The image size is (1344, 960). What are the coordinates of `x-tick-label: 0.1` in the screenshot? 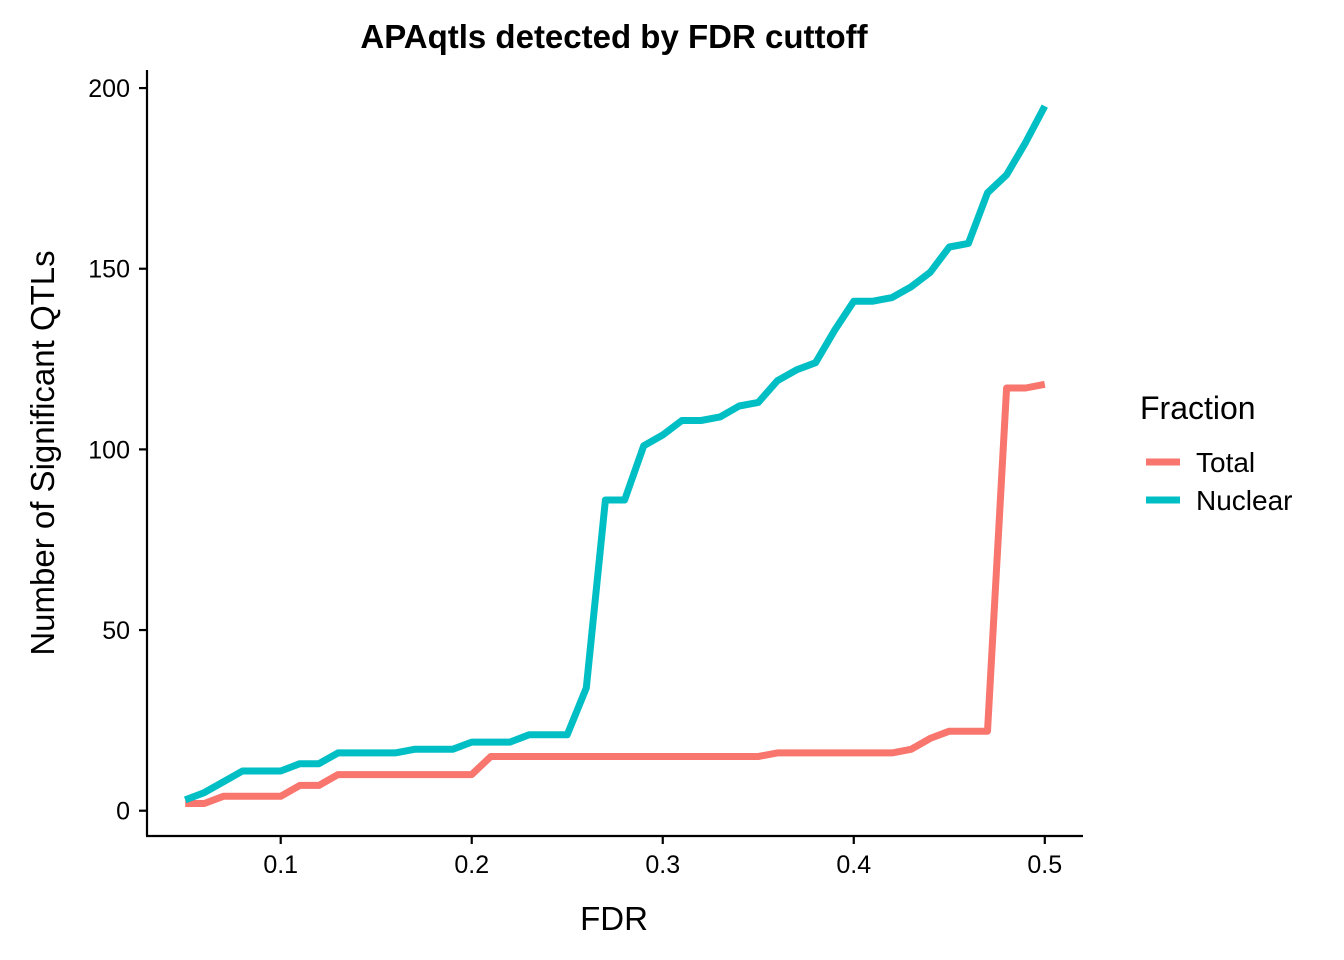 It's located at (280, 865).